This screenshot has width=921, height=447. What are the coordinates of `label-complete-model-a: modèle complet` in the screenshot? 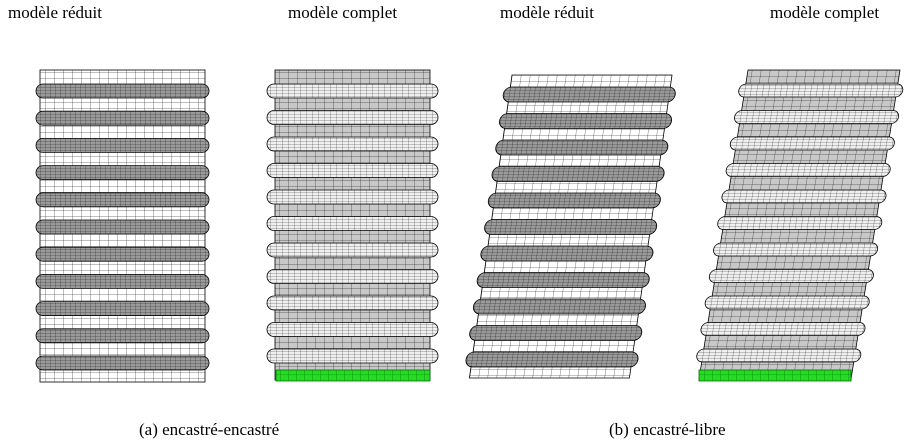 It's located at (343, 12).